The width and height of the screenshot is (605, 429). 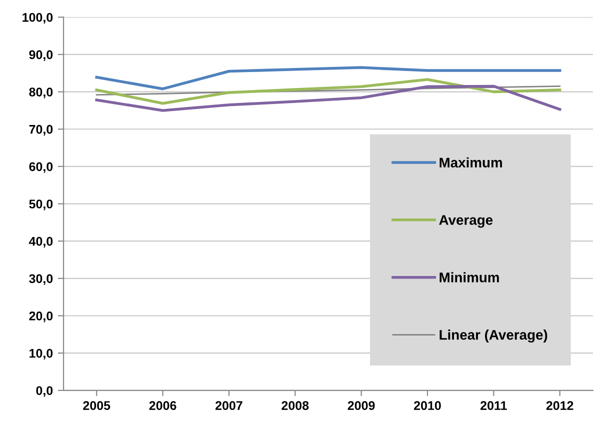 I want to click on y-tick-label: 50,0, so click(x=41, y=205).